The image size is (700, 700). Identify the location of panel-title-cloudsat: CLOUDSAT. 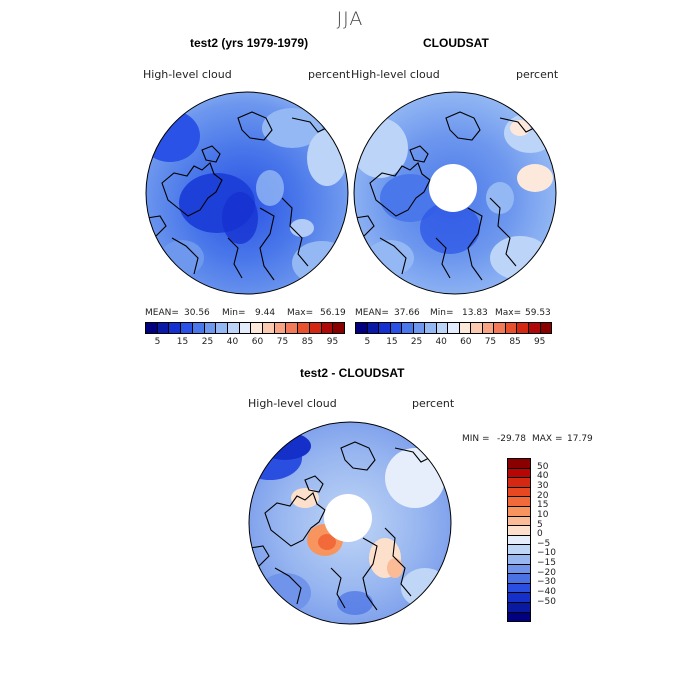
(456, 43).